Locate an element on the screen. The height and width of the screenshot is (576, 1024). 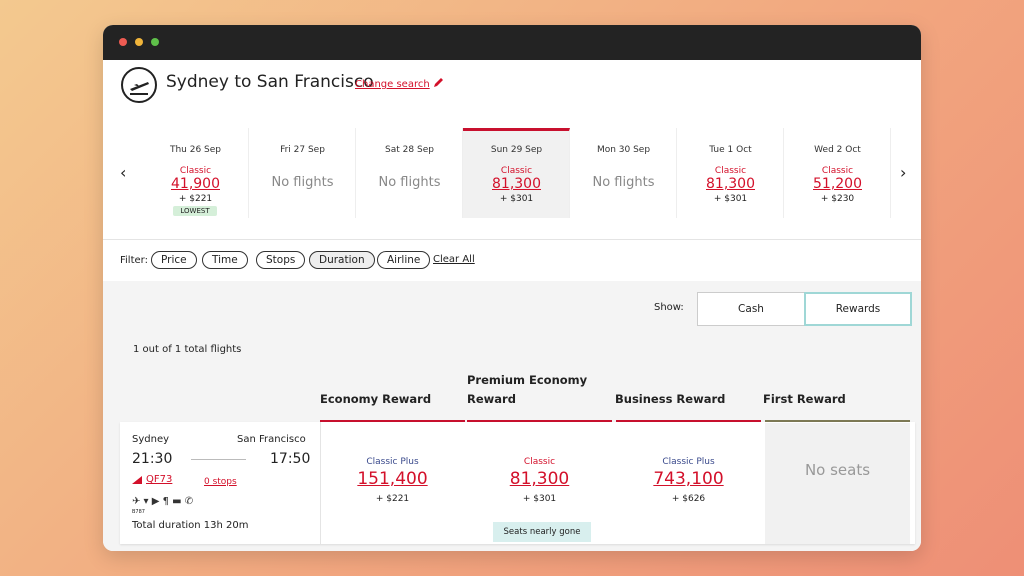
first-cell is located at coordinates (837, 483).